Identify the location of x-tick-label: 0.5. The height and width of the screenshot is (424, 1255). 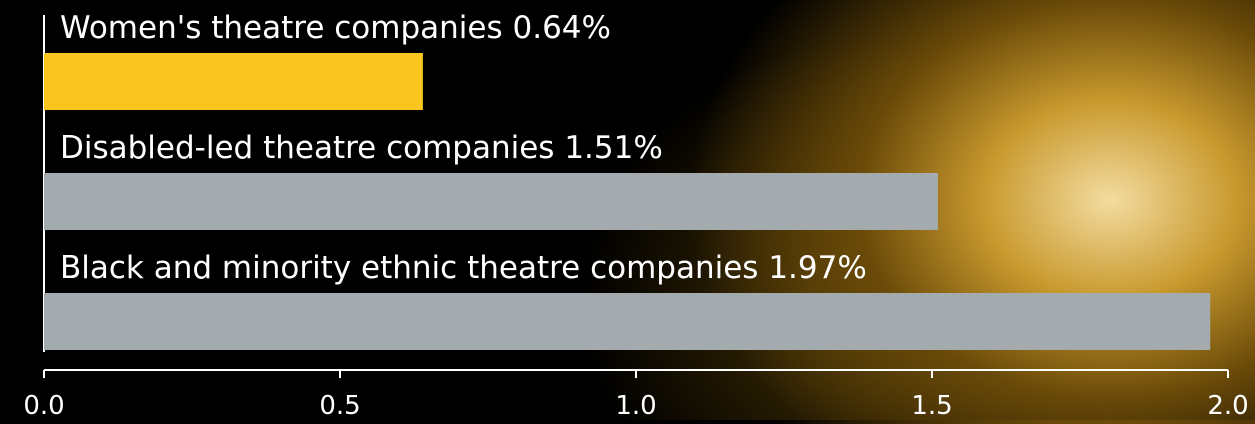
(339, 405).